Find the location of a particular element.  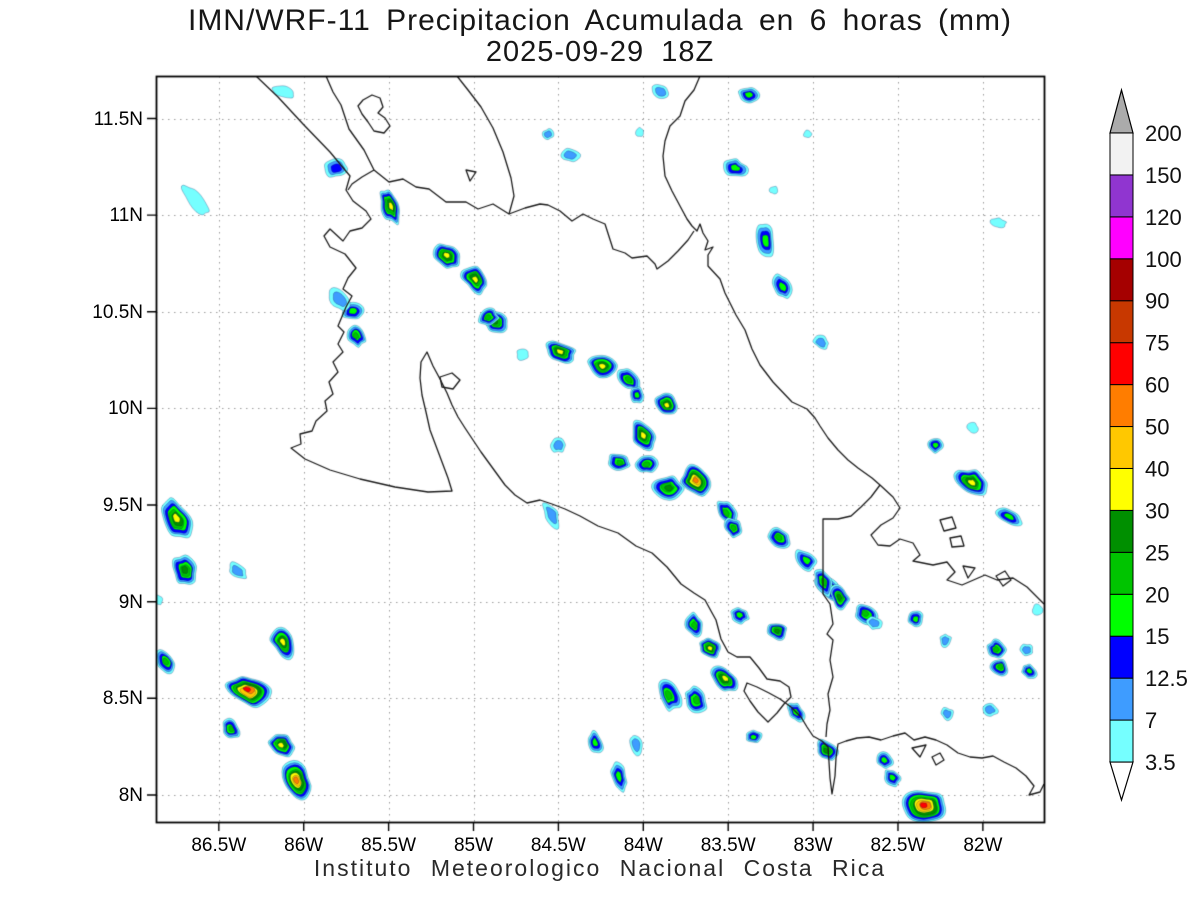

colorbar-level-label: 12.5 is located at coordinates (1166, 678).